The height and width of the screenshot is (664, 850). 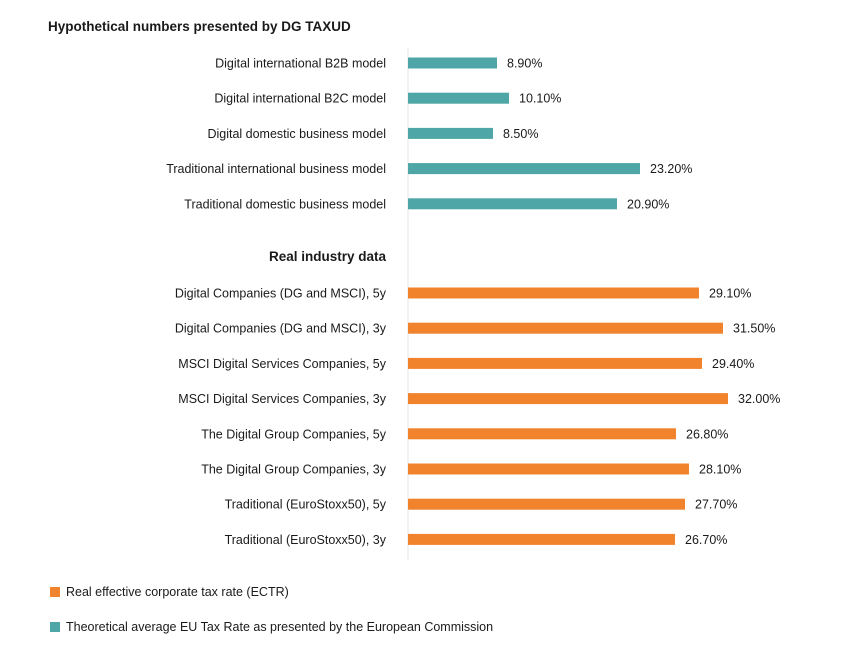 I want to click on category-label: Digital Companies (DG and MSCI), 5y, so click(x=281, y=294).